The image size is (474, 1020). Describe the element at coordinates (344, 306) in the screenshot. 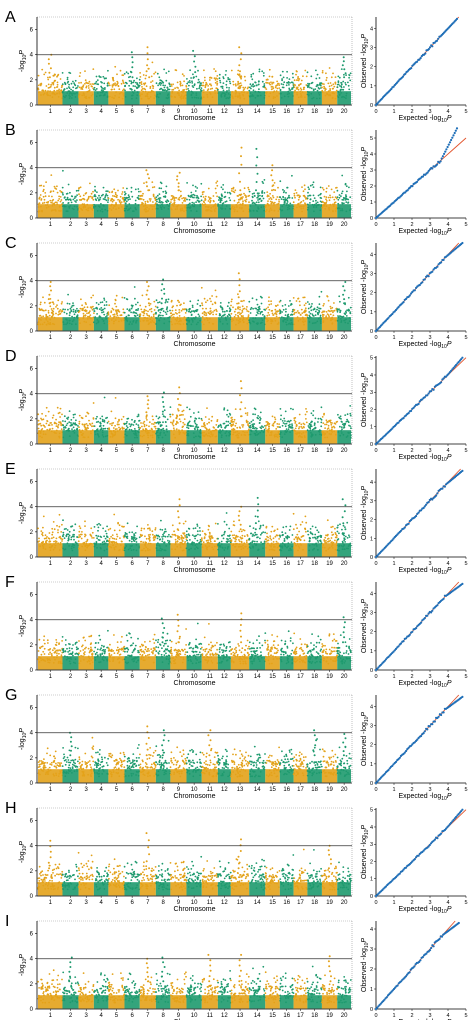

I see `chromosome-20-points` at that location.